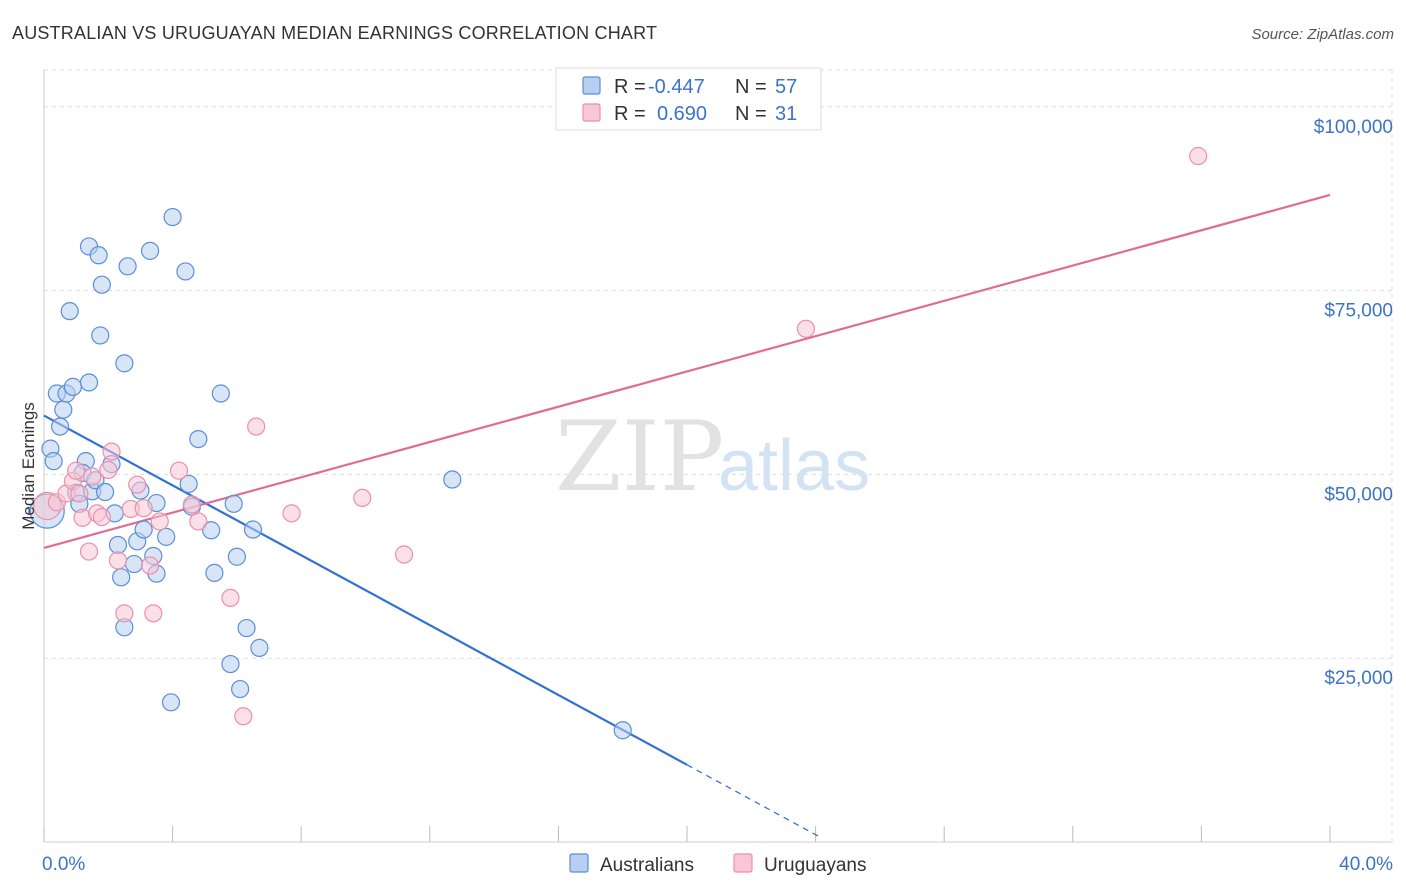 The height and width of the screenshot is (892, 1406). Describe the element at coordinates (743, 863) in the screenshot. I see `series-legend-swatch-uruguayans` at that location.